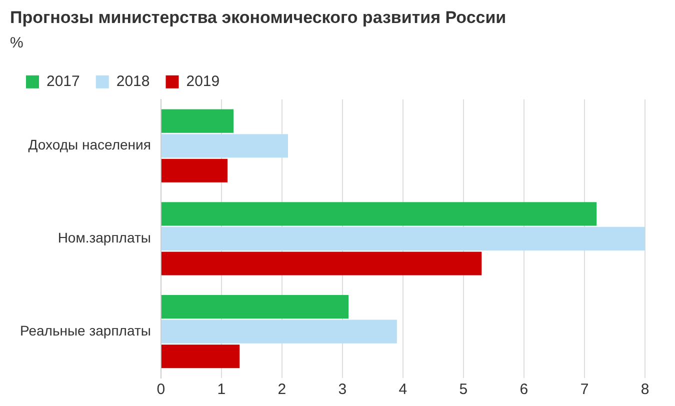 This screenshot has height=406, width=675. Describe the element at coordinates (133, 81) in the screenshot. I see `legend-label: 2018` at that location.